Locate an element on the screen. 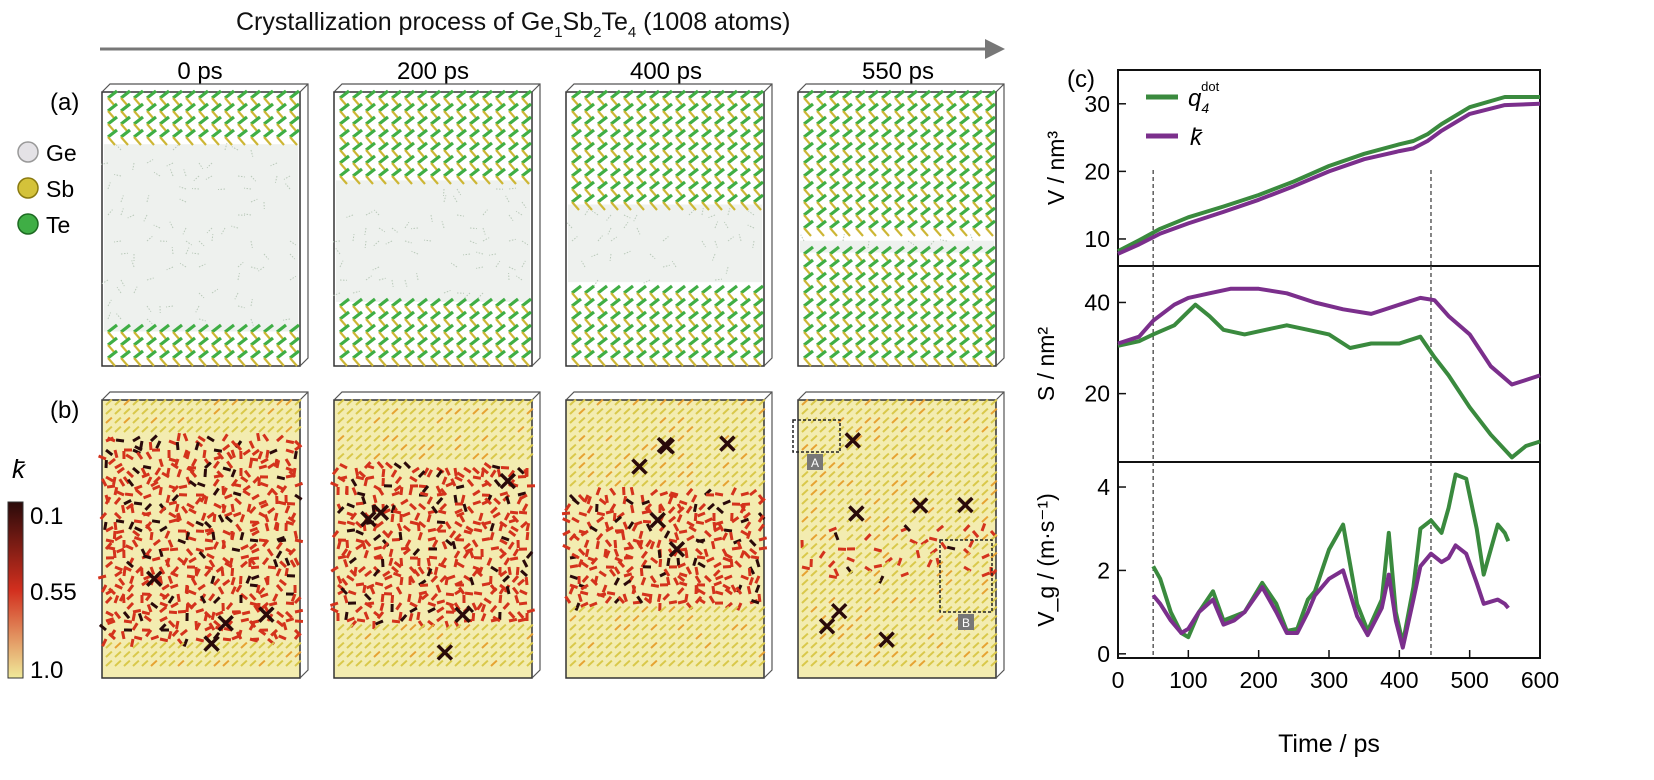 The width and height of the screenshot is (1654, 780). subplot-frame-surface is located at coordinates (1329, 364).